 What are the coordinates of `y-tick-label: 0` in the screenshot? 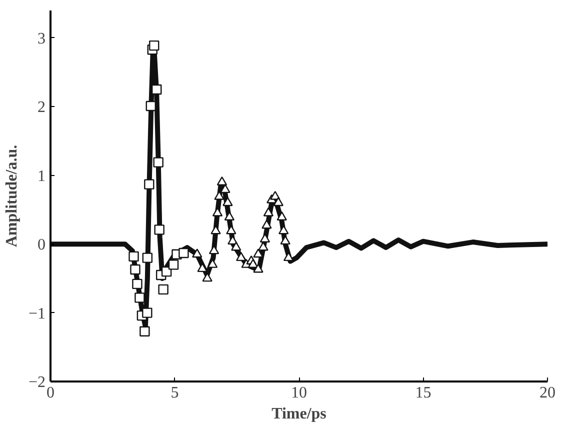 It's located at (42, 245).